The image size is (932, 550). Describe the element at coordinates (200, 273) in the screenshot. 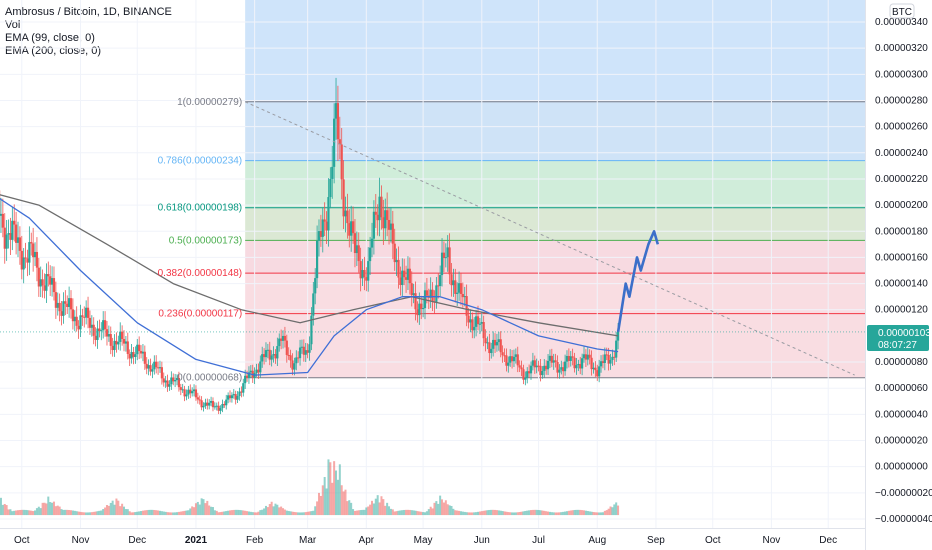

I see `fib-level-label: 0.382(0.00000148)` at that location.